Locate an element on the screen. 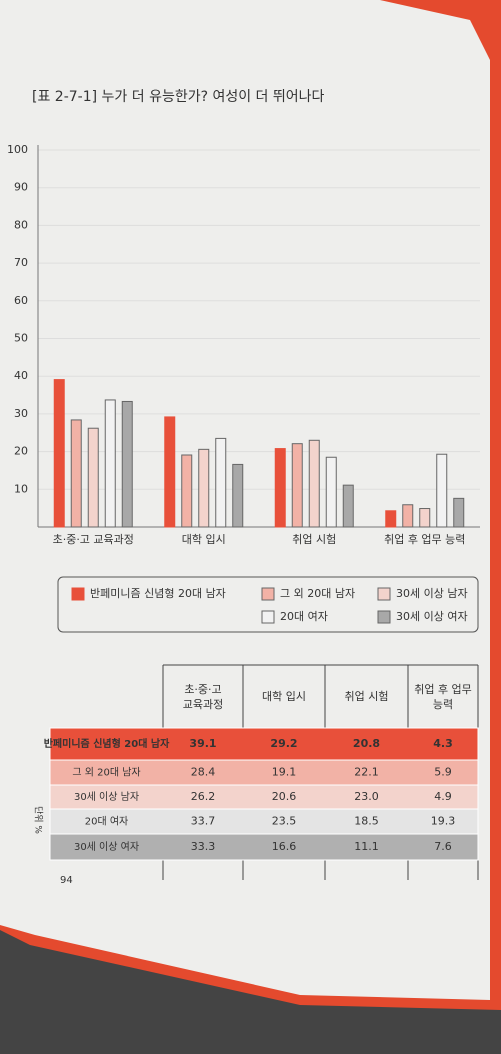 The width and height of the screenshot is (501, 1054). legend-box is located at coordinates (268, 604).